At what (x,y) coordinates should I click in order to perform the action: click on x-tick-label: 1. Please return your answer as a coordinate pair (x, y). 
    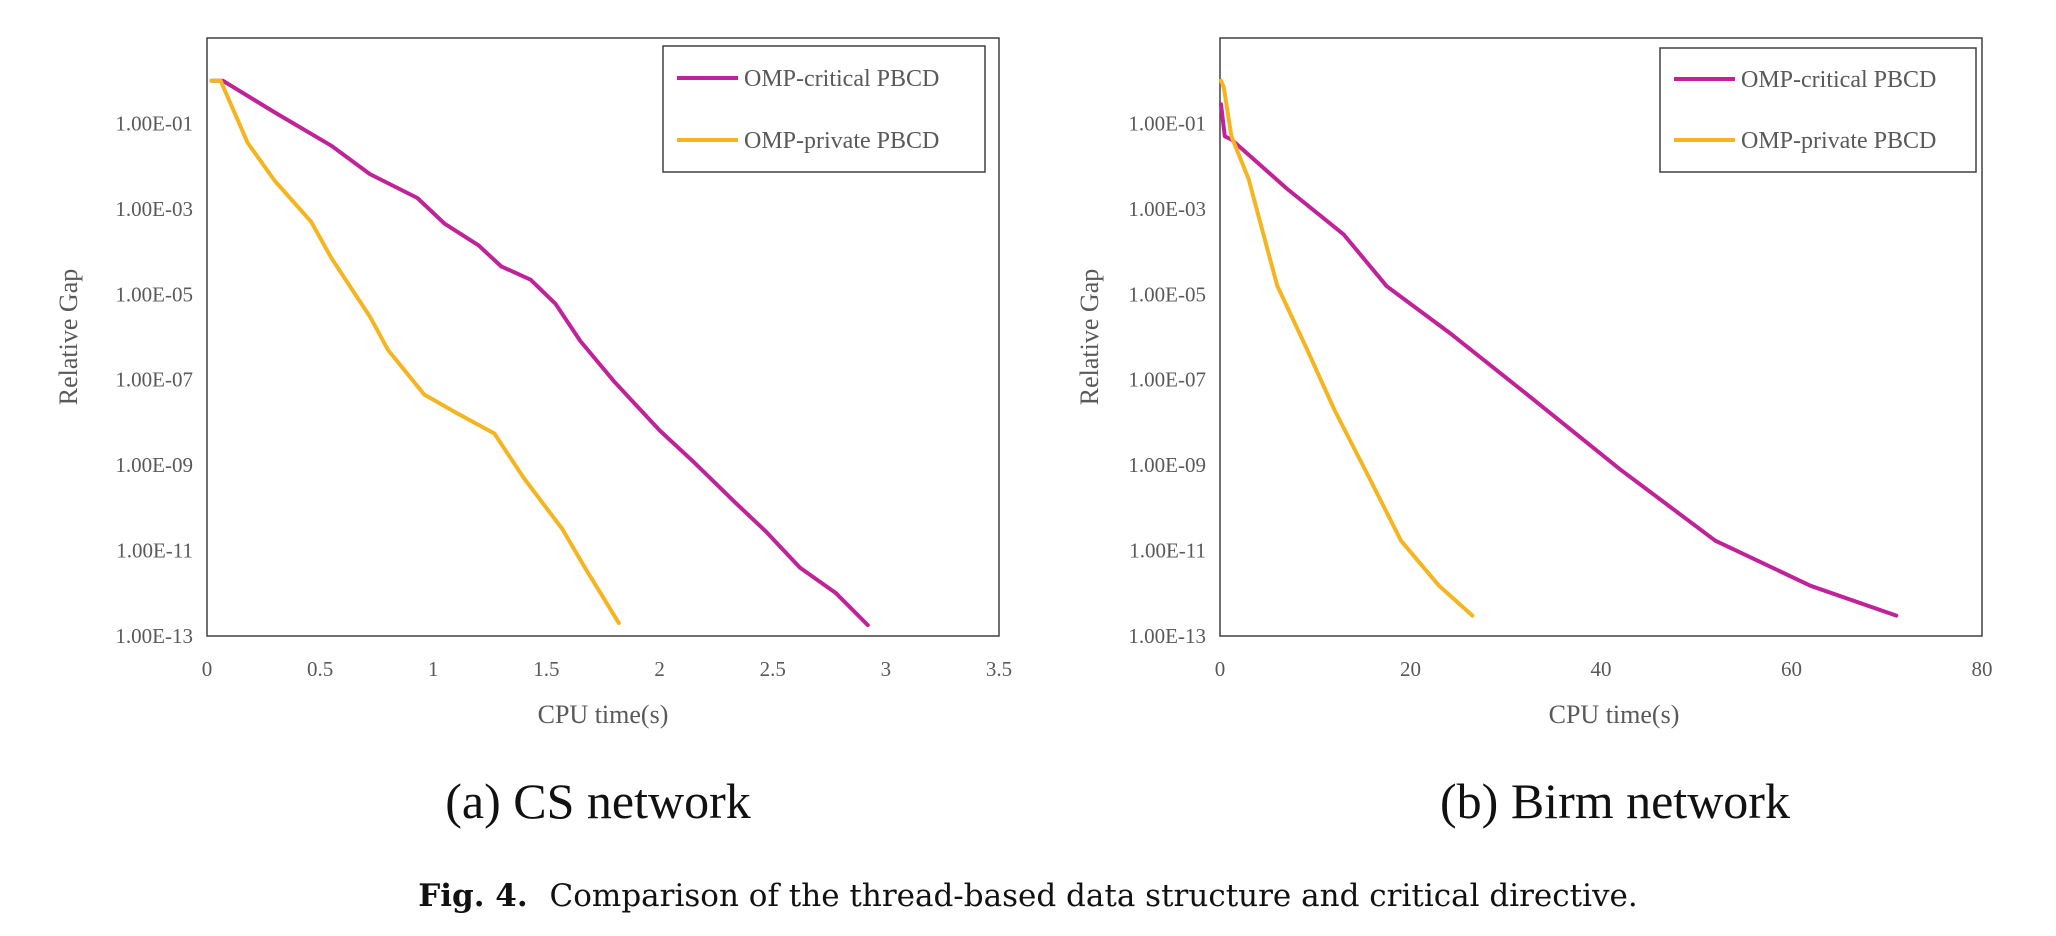
    Looking at the image, I should click on (433, 669).